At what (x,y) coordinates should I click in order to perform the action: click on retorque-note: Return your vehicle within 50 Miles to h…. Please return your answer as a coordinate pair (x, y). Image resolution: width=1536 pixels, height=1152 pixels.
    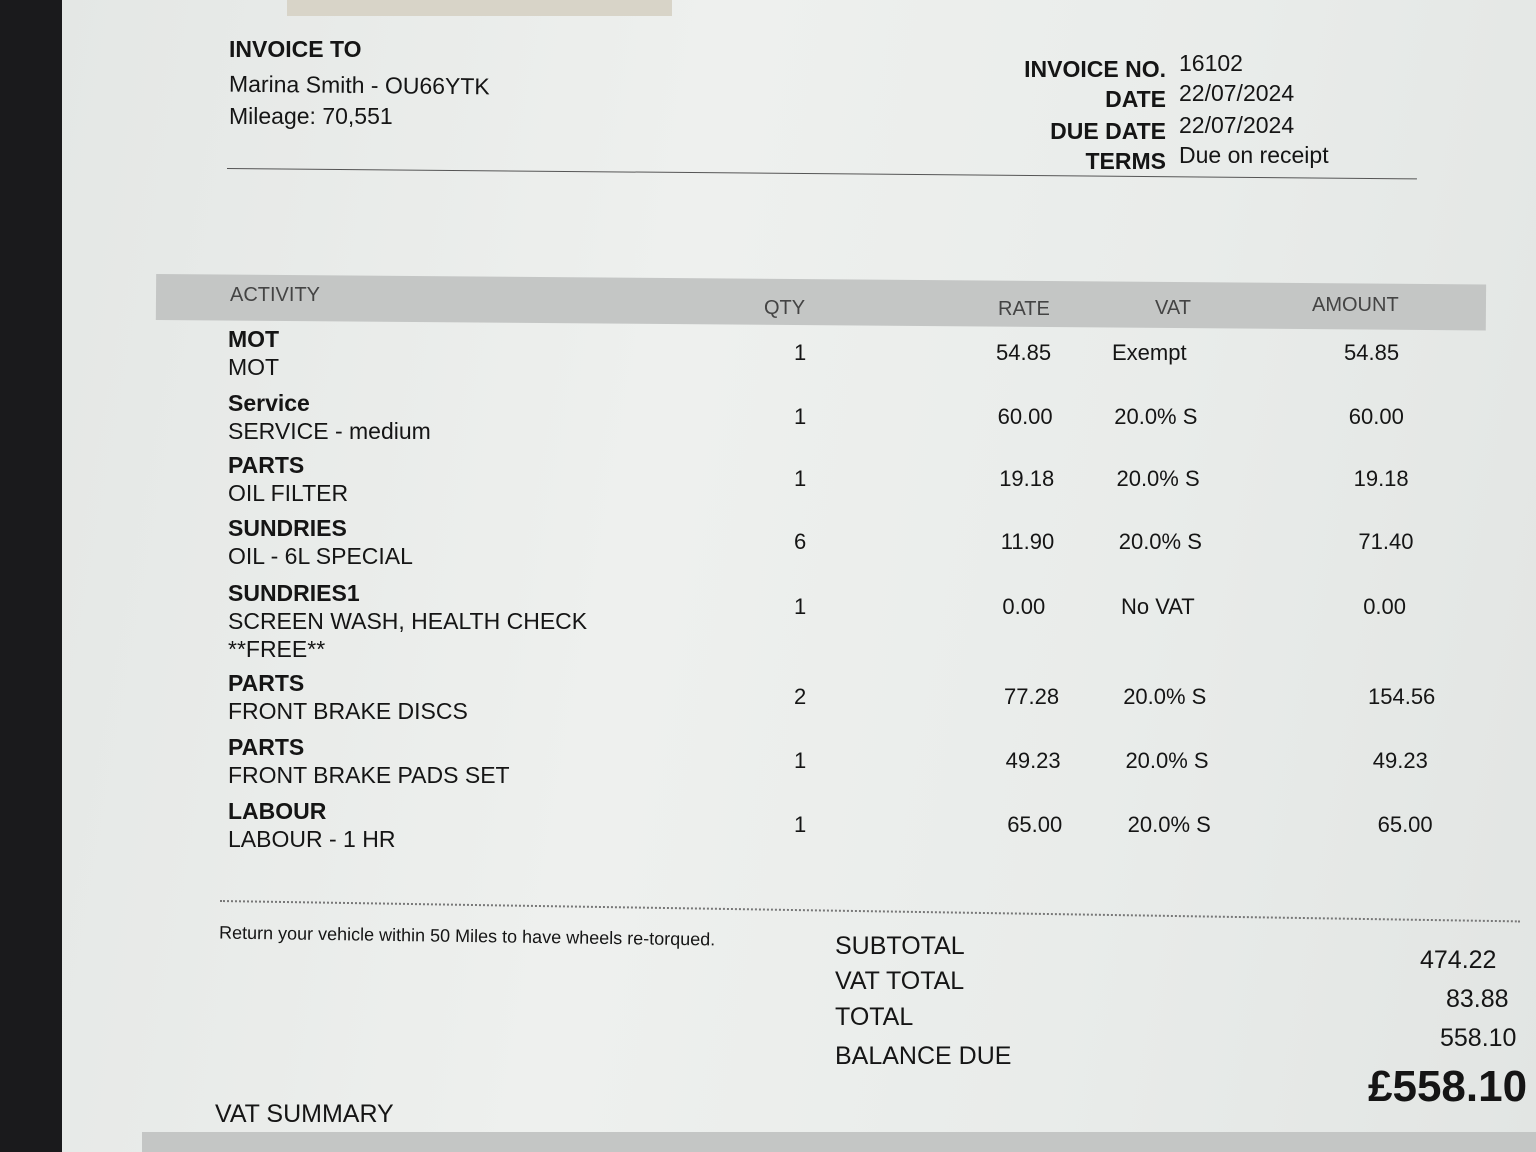
    Looking at the image, I should click on (467, 936).